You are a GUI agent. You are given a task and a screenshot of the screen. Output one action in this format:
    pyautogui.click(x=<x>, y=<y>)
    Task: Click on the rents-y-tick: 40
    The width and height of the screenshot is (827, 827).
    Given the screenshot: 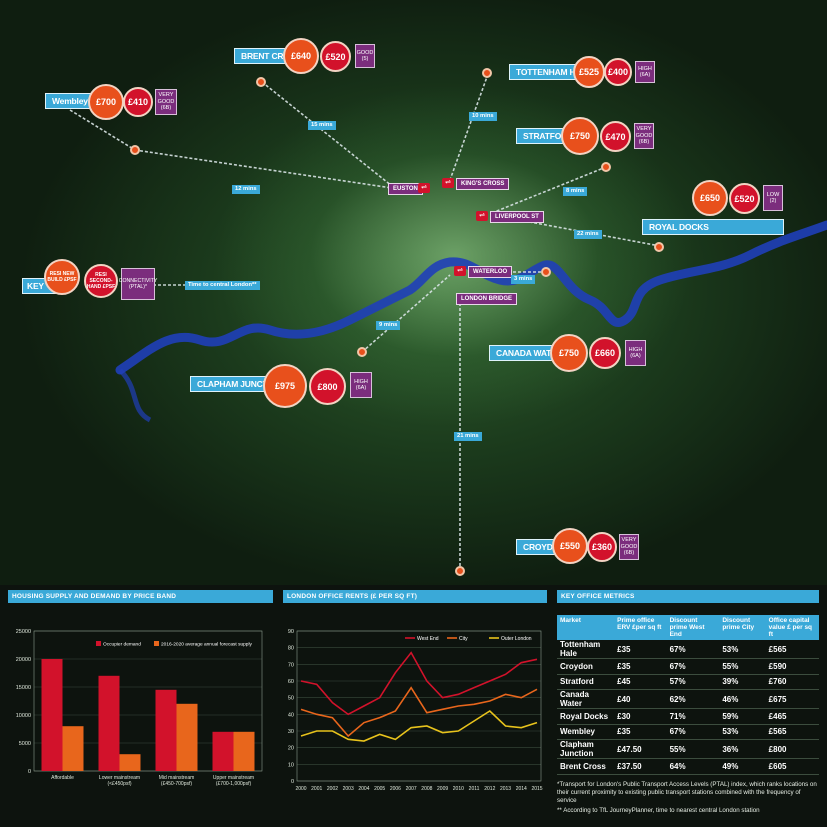 What is the action you would take?
    pyautogui.click(x=291, y=715)
    